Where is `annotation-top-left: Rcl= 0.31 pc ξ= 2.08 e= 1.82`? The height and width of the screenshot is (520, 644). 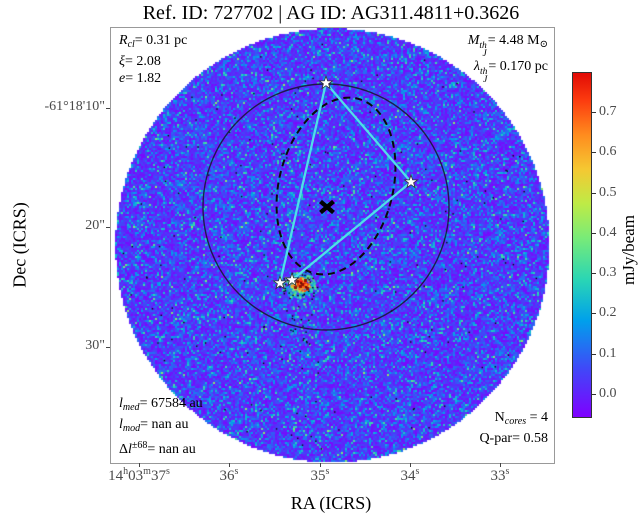 annotation-top-left: Rcl= 0.31 pc ξ= 2.08 e= 1.82 is located at coordinates (153, 59).